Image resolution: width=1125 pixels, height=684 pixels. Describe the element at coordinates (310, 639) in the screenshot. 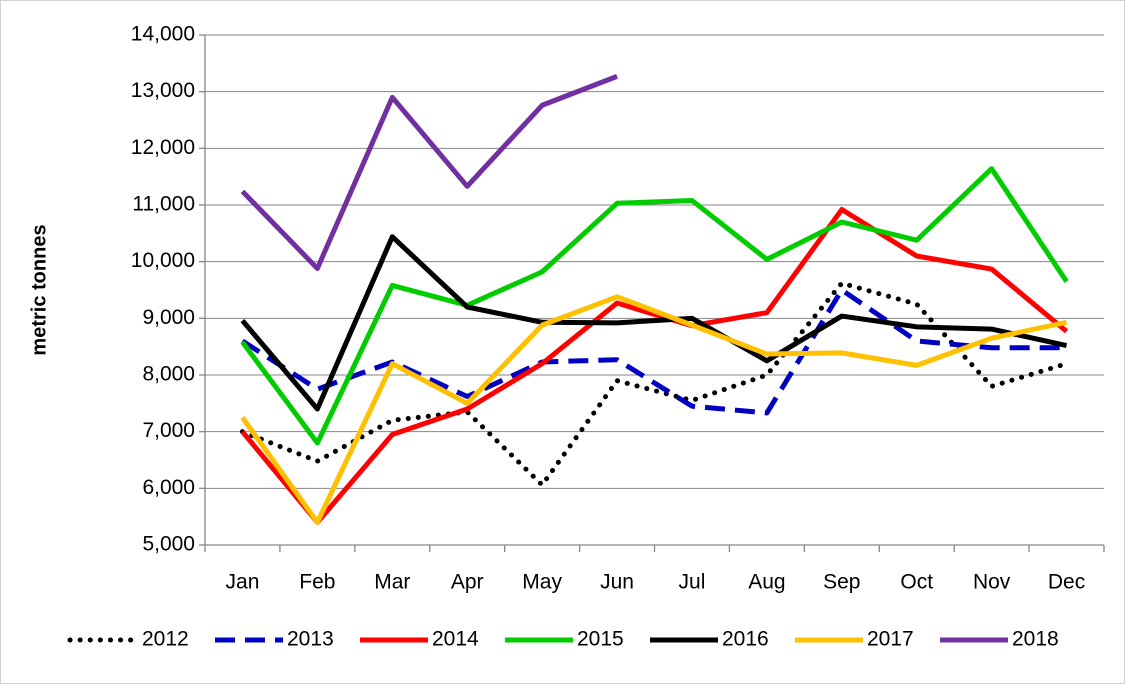

I see `legend-label: 2013` at that location.